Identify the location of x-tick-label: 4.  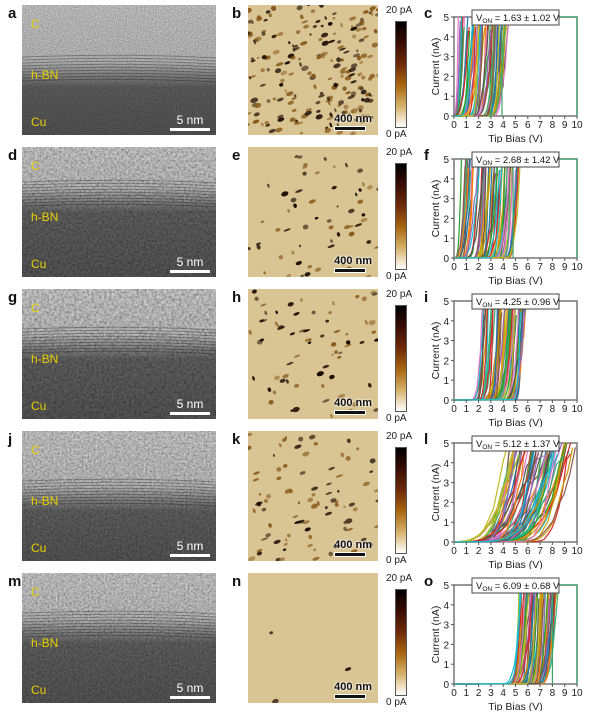
(503, 409).